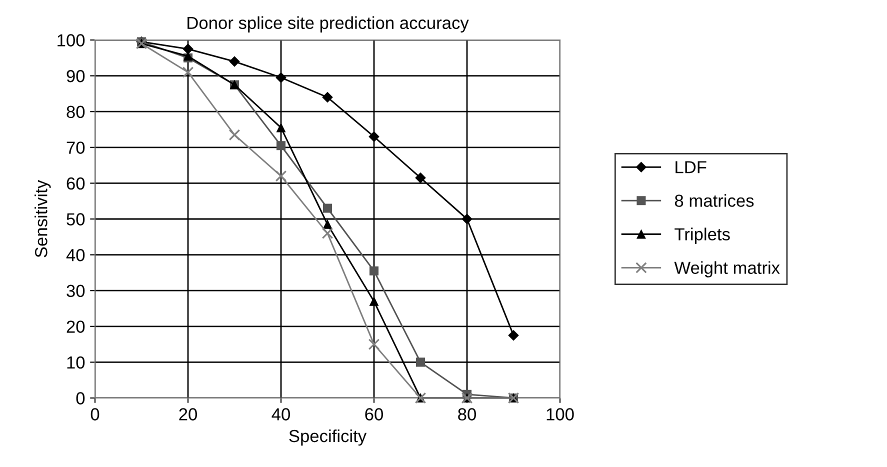  What do you see at coordinates (727, 269) in the screenshot?
I see `legend-label: Weight matrix` at bounding box center [727, 269].